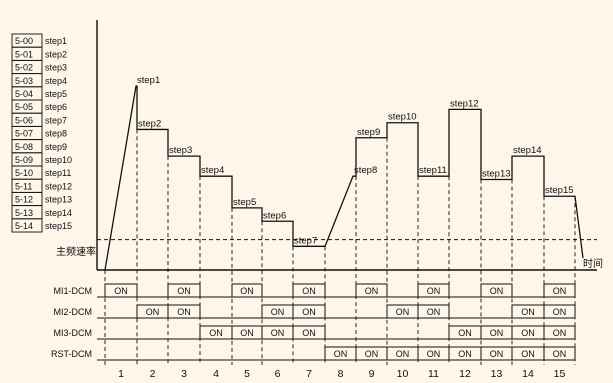 This screenshot has width=613, height=383. Describe the element at coordinates (56, 107) in the screenshot. I see `table-step: step6` at that location.